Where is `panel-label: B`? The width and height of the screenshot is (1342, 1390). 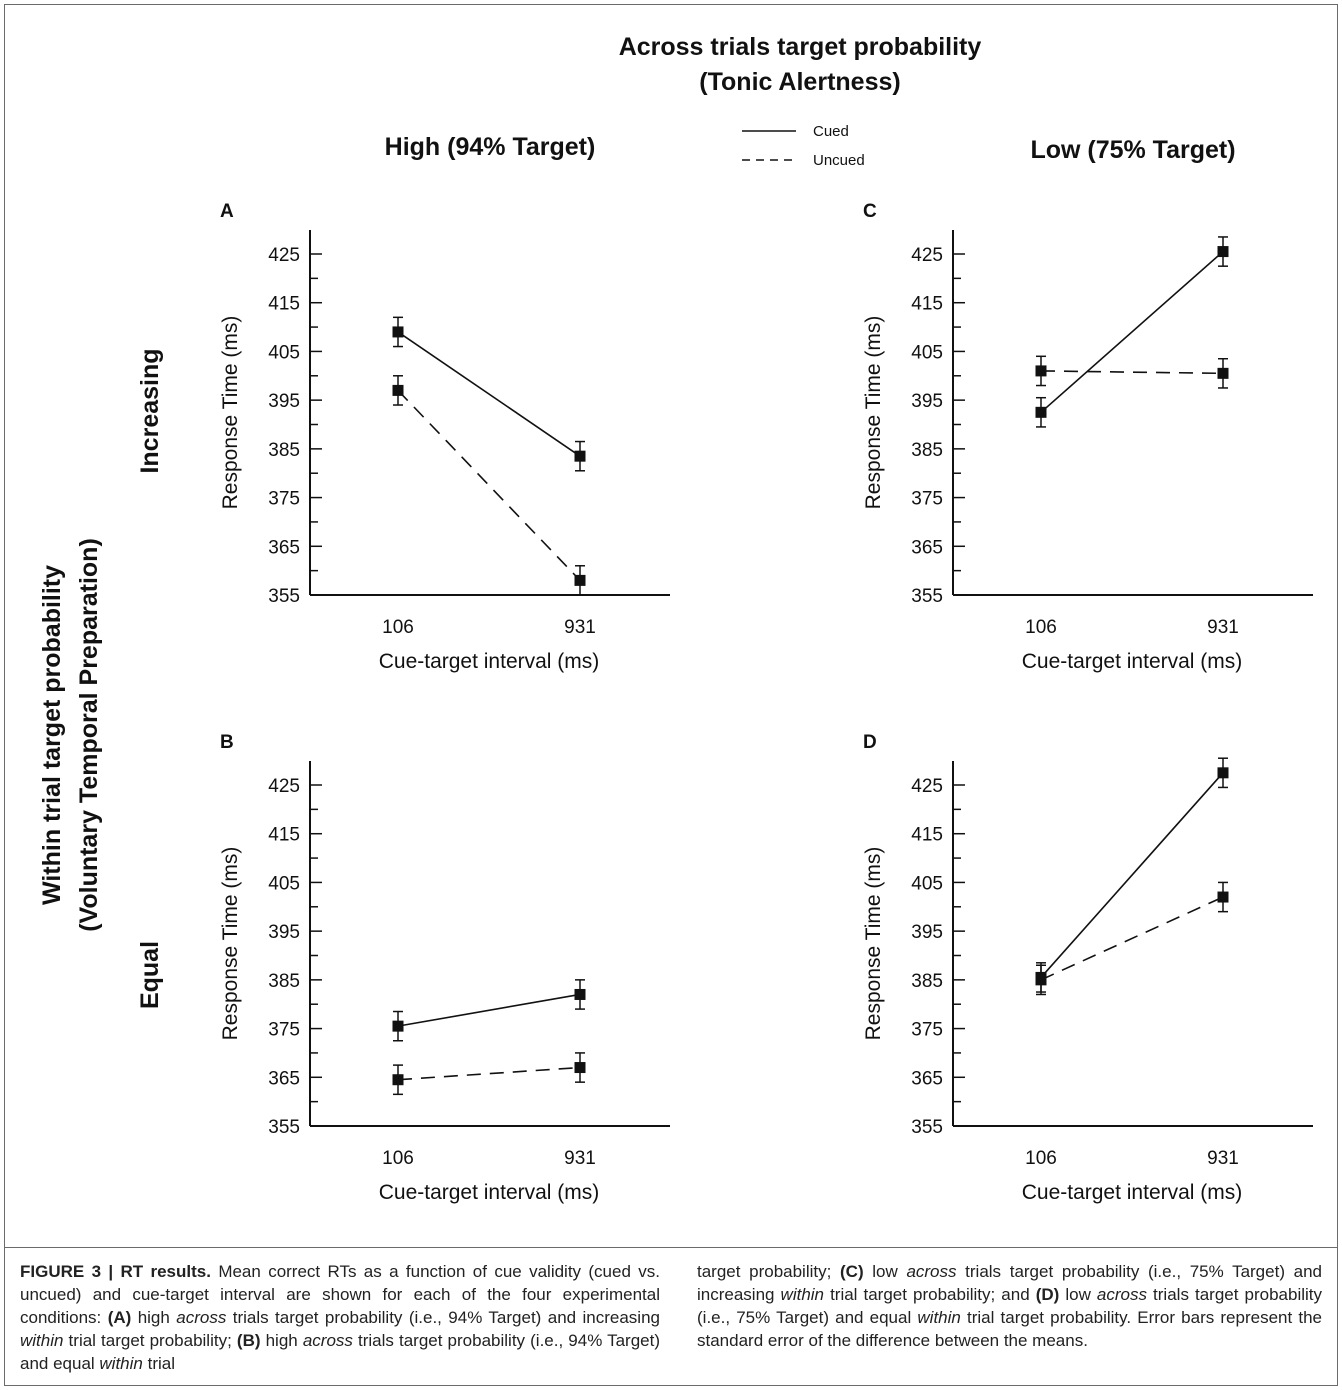
panel-label: B is located at coordinates (227, 742).